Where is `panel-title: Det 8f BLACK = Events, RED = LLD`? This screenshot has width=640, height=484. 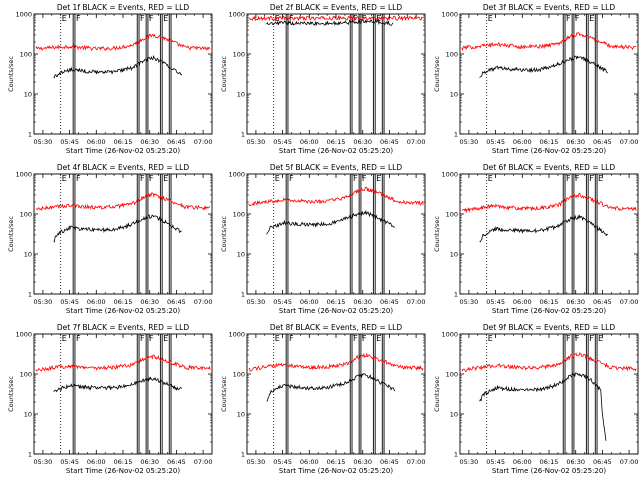 panel-title: Det 8f BLACK = Events, RED = LLD is located at coordinates (336, 327).